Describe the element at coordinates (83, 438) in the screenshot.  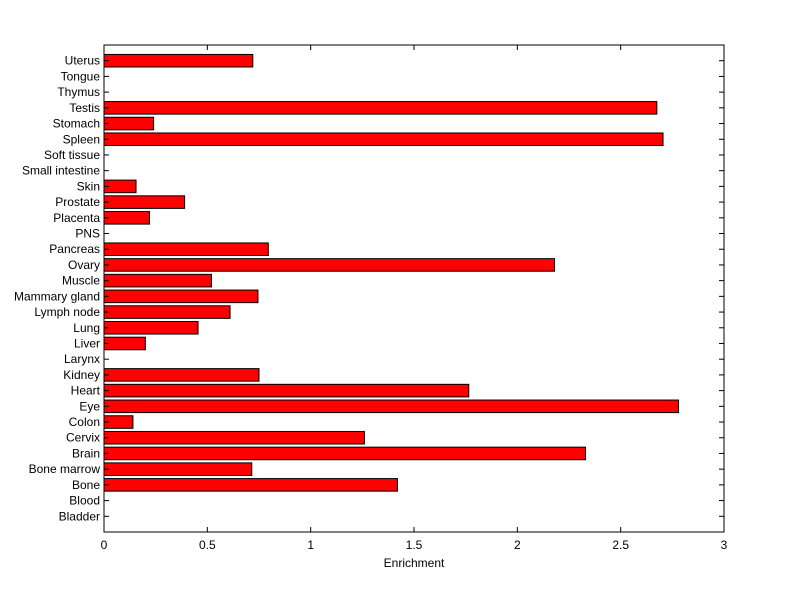
I see `y-tick-label: Cervix` at that location.